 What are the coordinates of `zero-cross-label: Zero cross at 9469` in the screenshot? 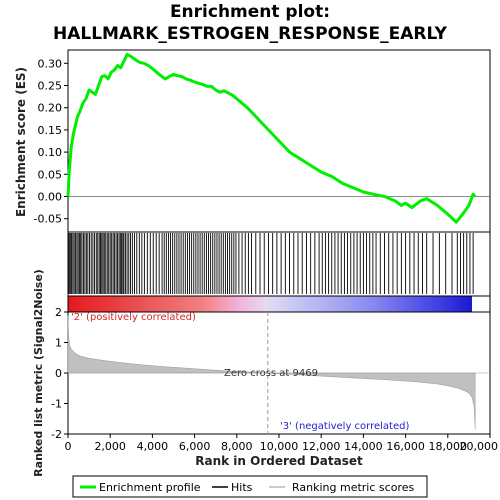 It's located at (271, 373).